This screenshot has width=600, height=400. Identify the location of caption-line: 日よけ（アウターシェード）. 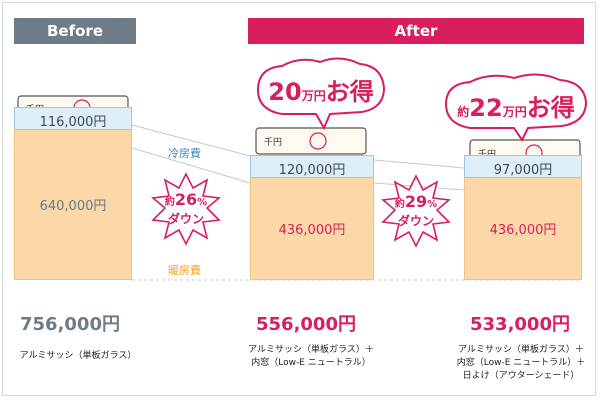
(521, 376).